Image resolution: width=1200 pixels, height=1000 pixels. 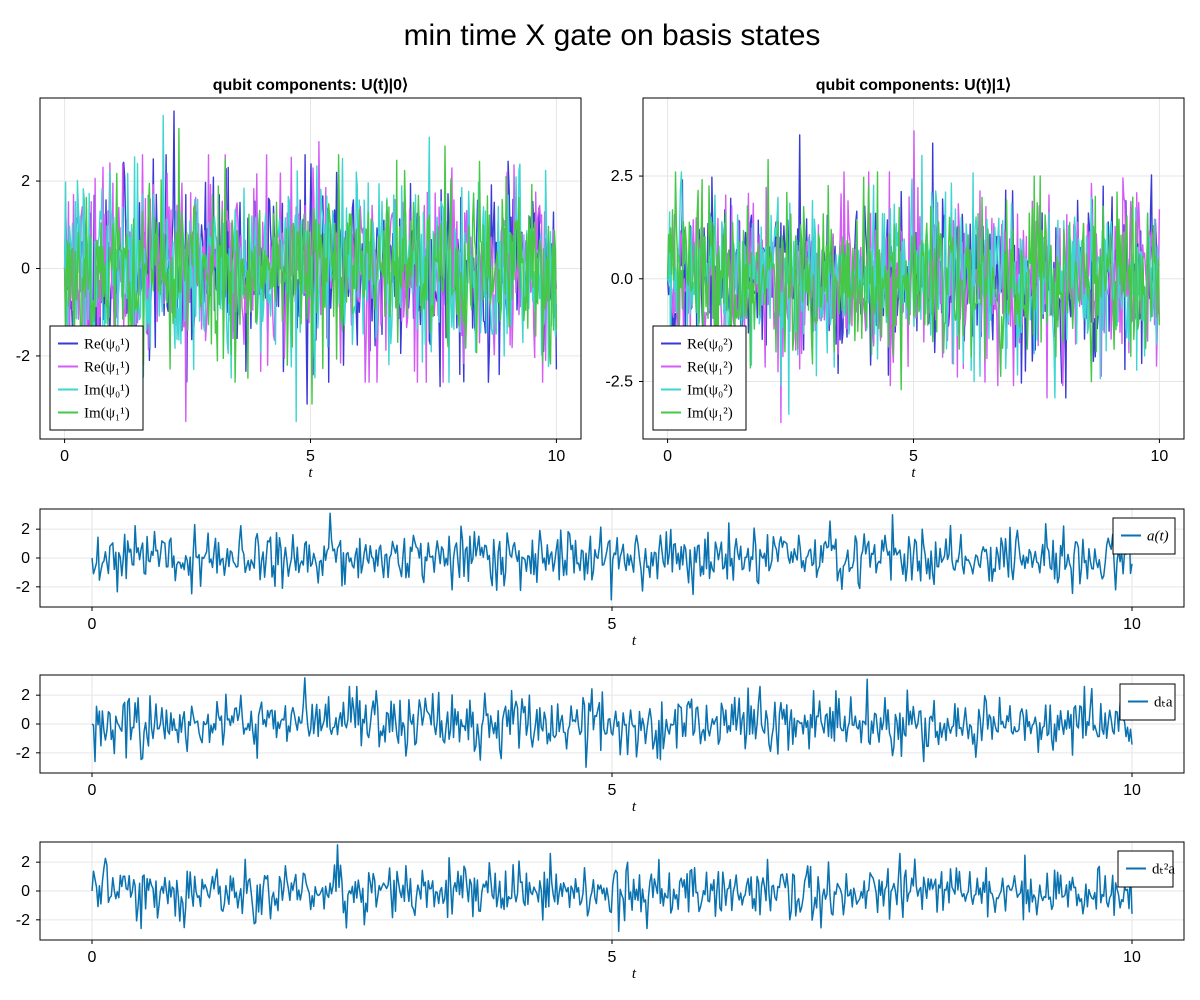 I want to click on panel-3: 0 5 10 -2 0 2 t a(t), so click(x=600, y=578).